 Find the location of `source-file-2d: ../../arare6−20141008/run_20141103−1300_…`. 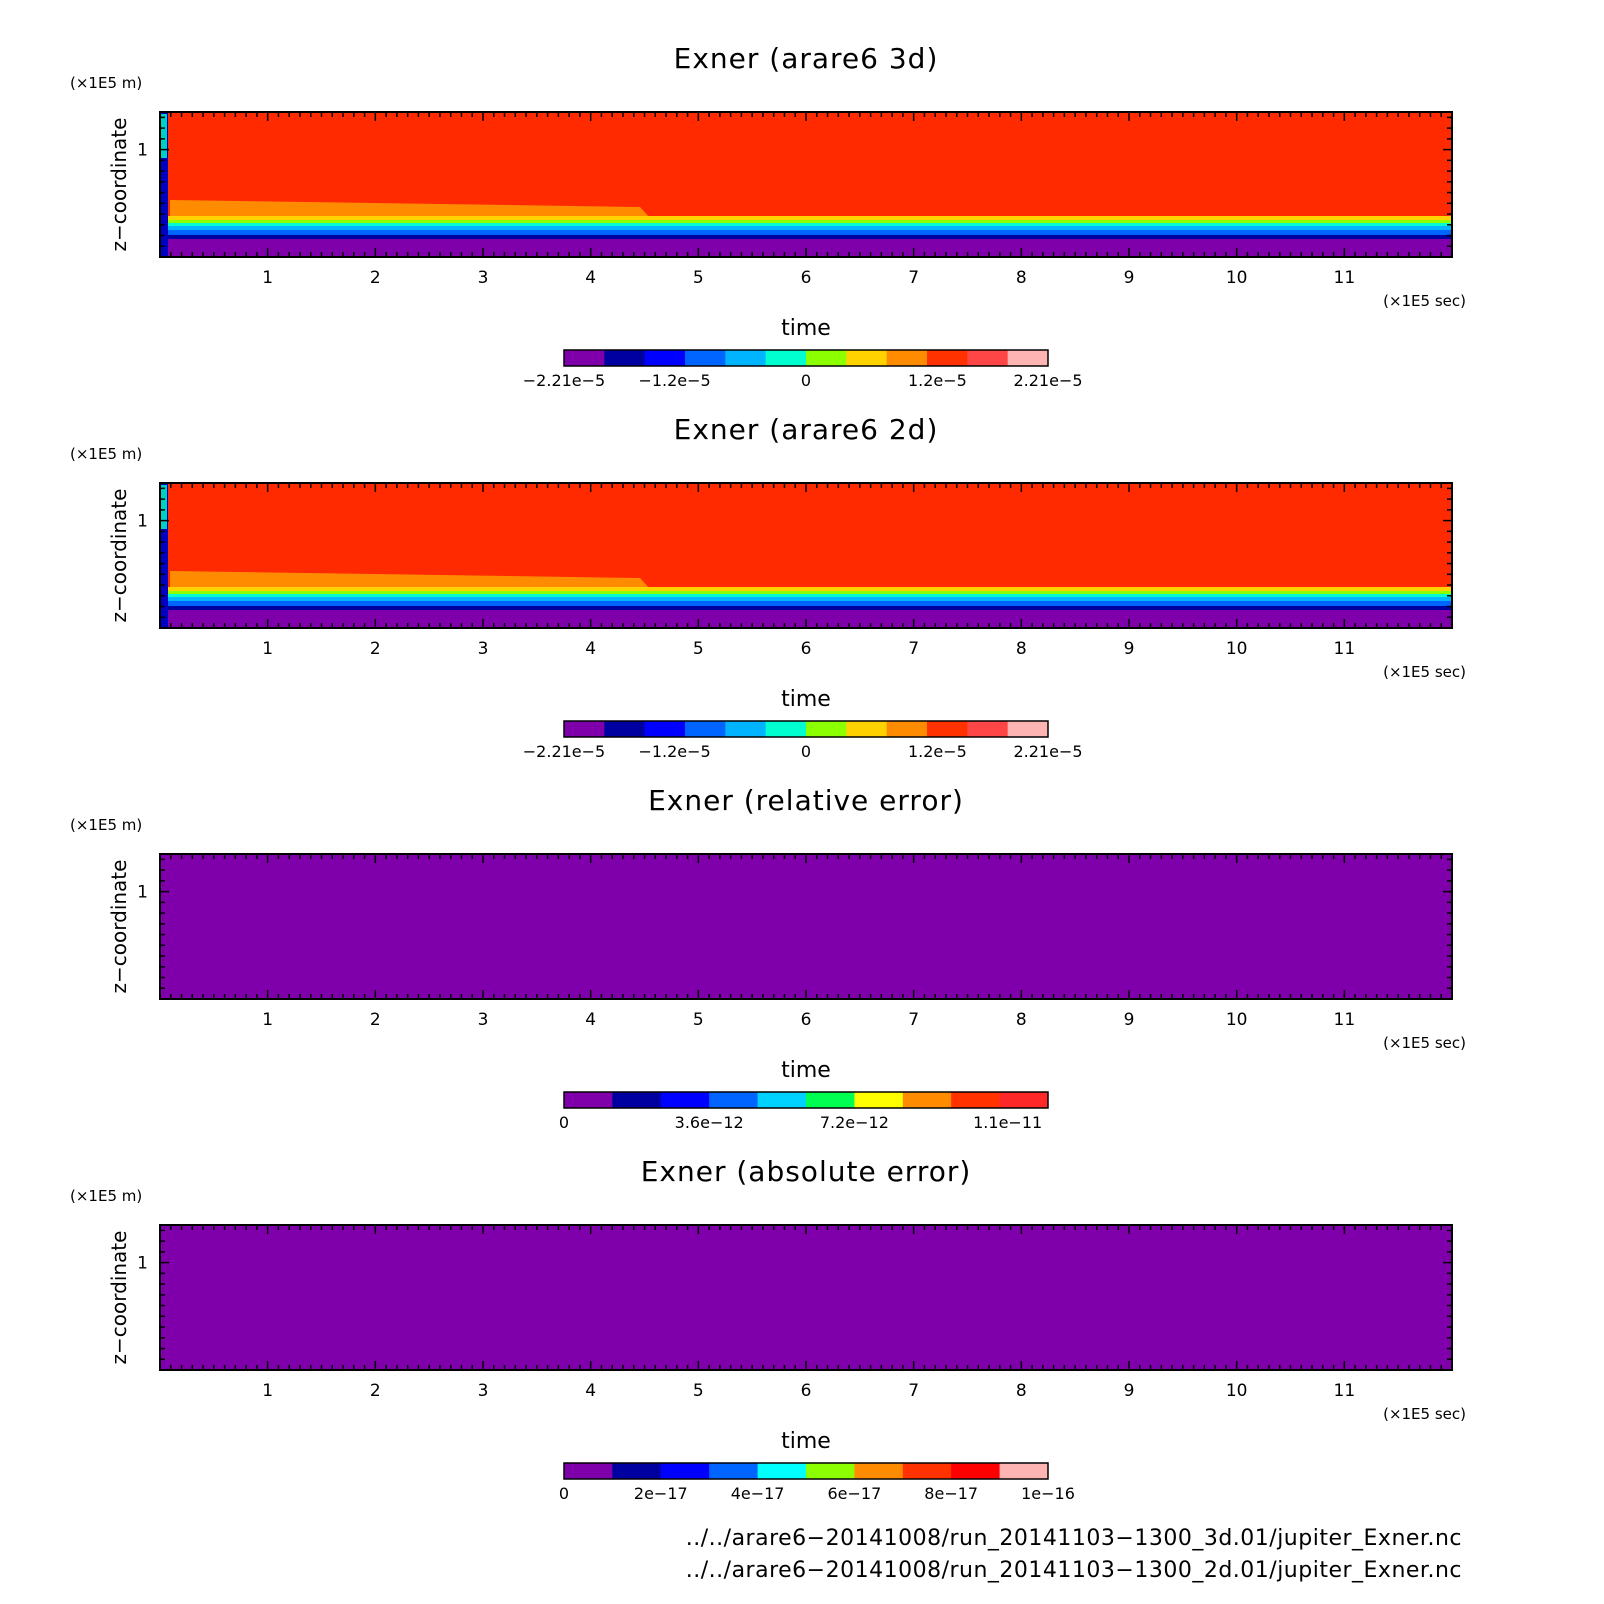

source-file-2d: ../../arare6−20141008/run_20141103−1300_… is located at coordinates (1073, 1570).